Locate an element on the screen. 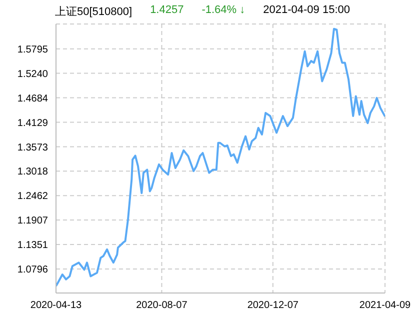 This screenshot has width=415, height=330. y-tick-label: 1.3573 is located at coordinates (32, 148).